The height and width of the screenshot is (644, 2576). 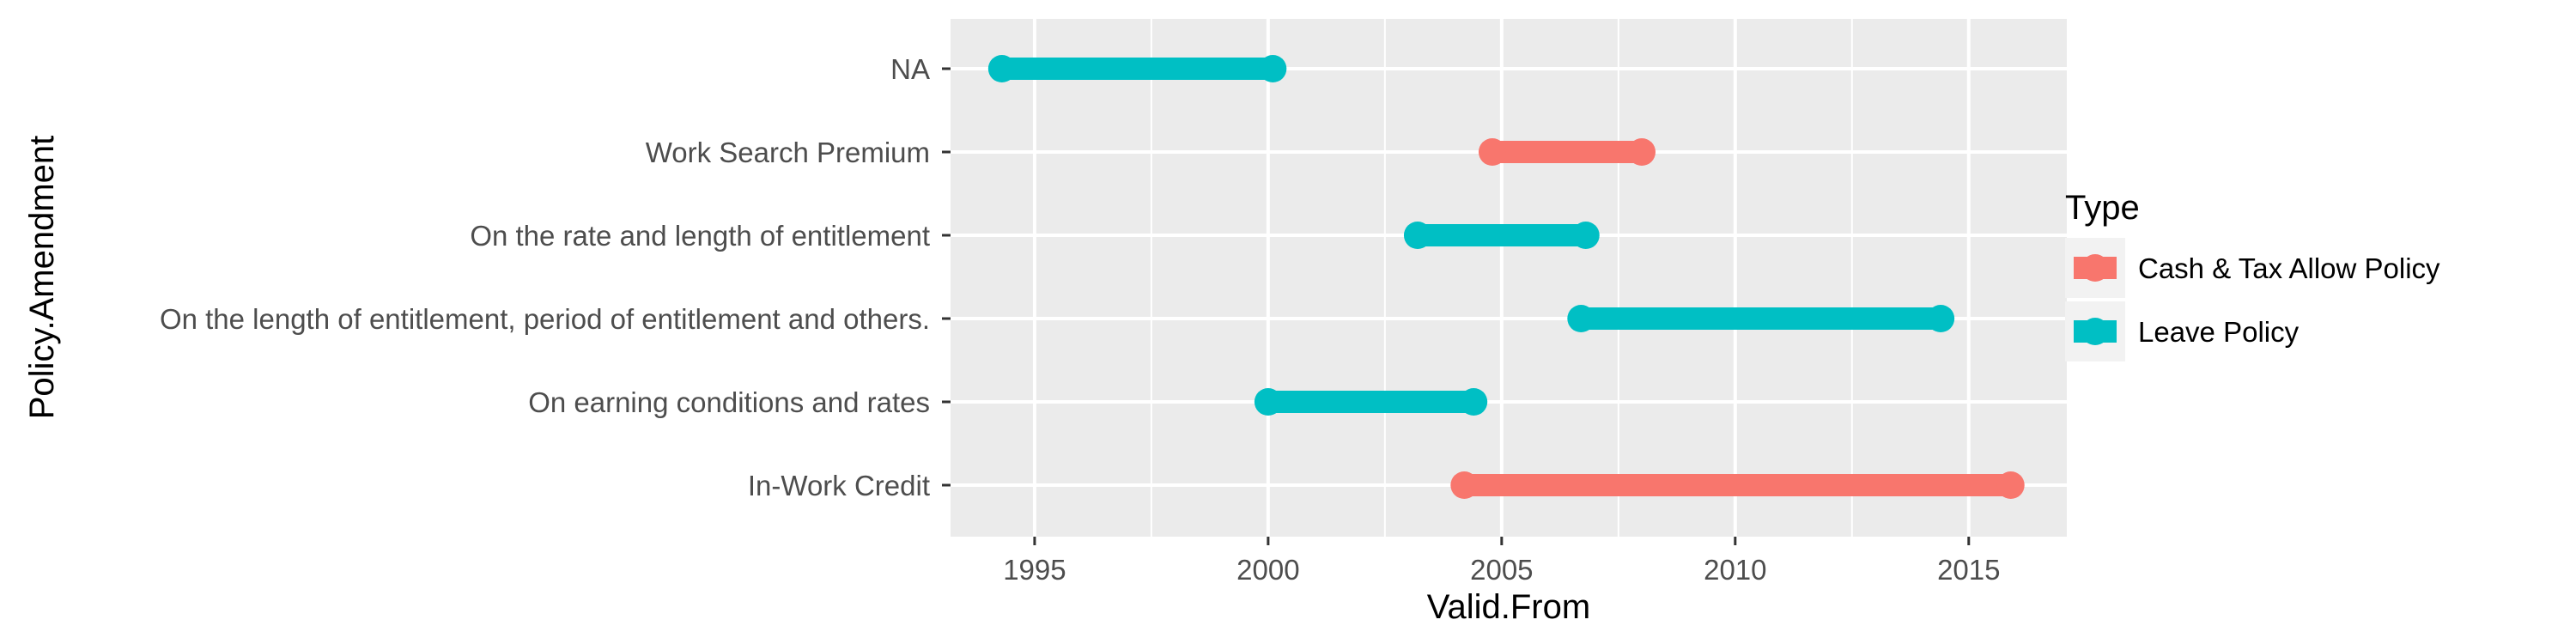 I want to click on legend: Type Cash & Tax Allow Policy Leave Policy, so click(x=2252, y=275).